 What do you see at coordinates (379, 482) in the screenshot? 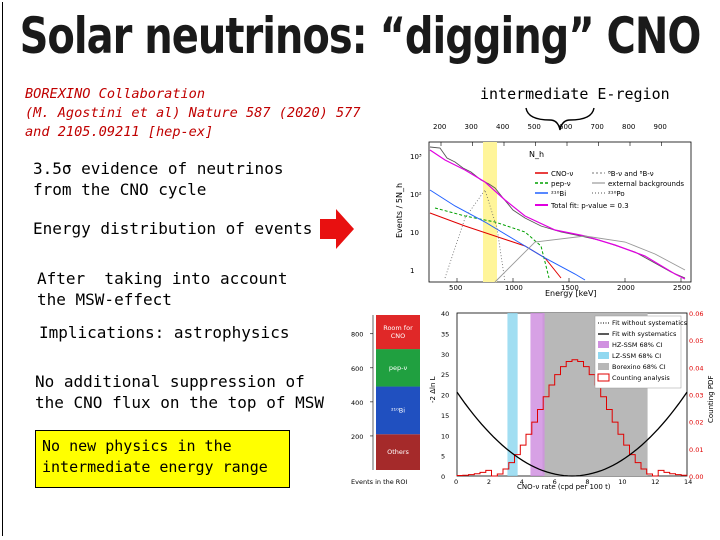
I see `bar-ylabel: Events in the ROI` at bounding box center [379, 482].